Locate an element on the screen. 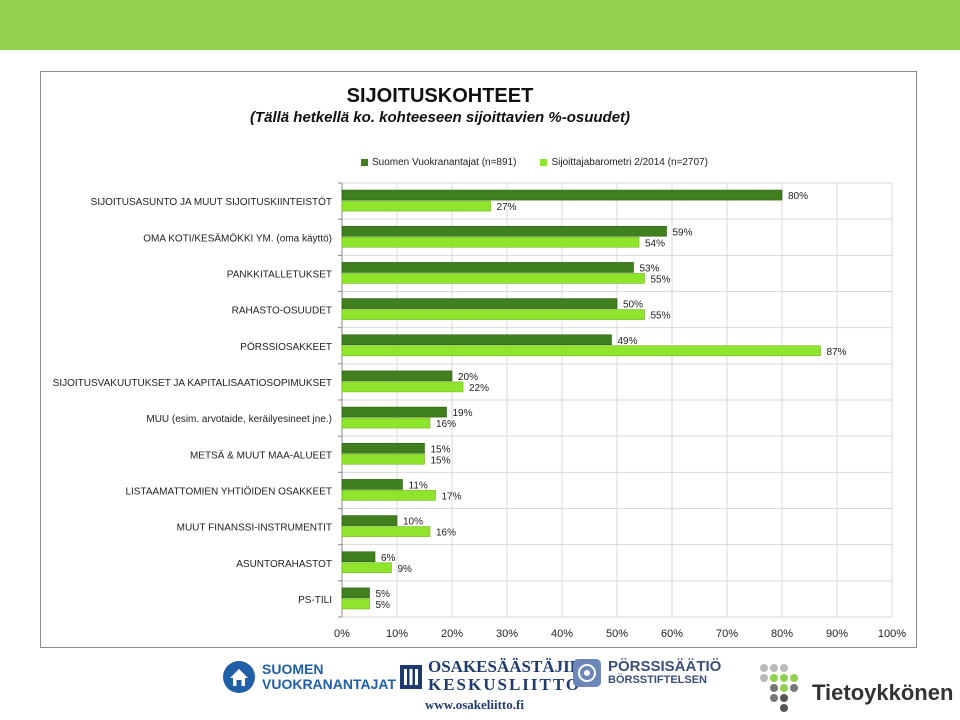 The image size is (960, 720). category-label: PÖRSSIOSAKKEET is located at coordinates (286, 347).